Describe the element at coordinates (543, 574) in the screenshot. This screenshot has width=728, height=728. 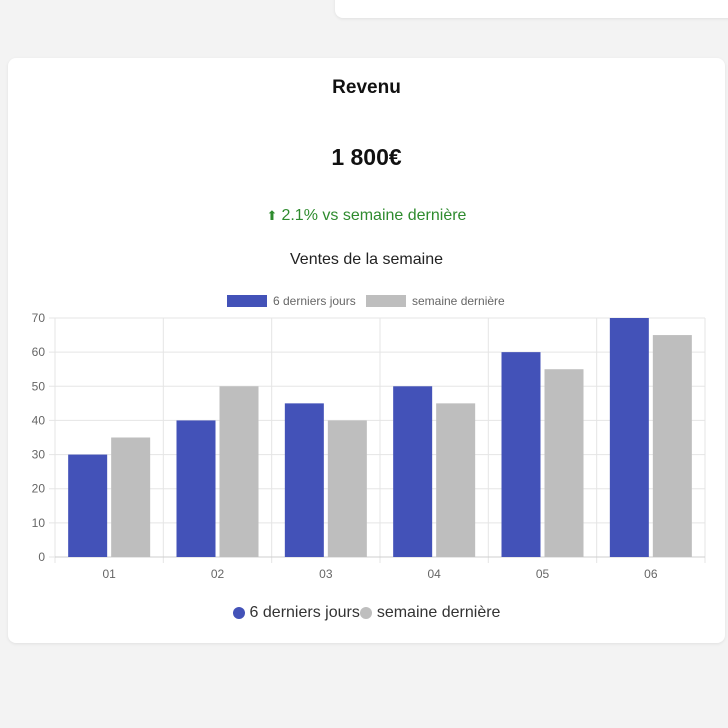
I see `x-tick-label: 05` at that location.